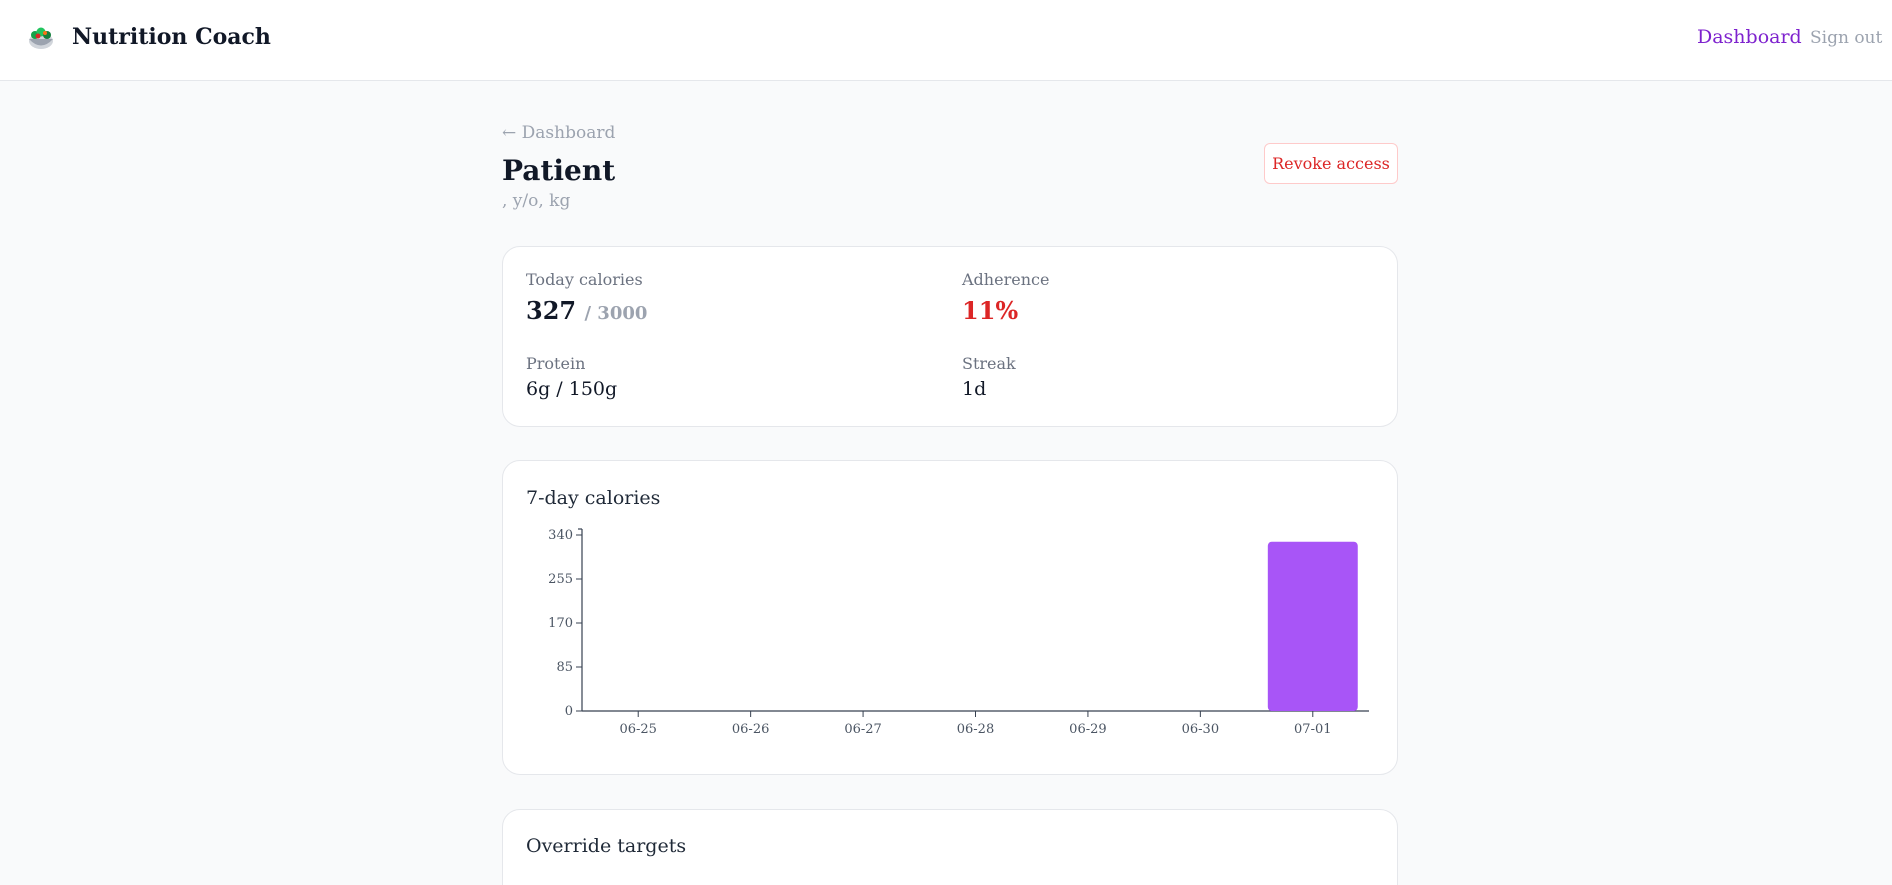 The image size is (1892, 885). Describe the element at coordinates (1006, 279) in the screenshot. I see `adherence-label: Adherence` at that location.